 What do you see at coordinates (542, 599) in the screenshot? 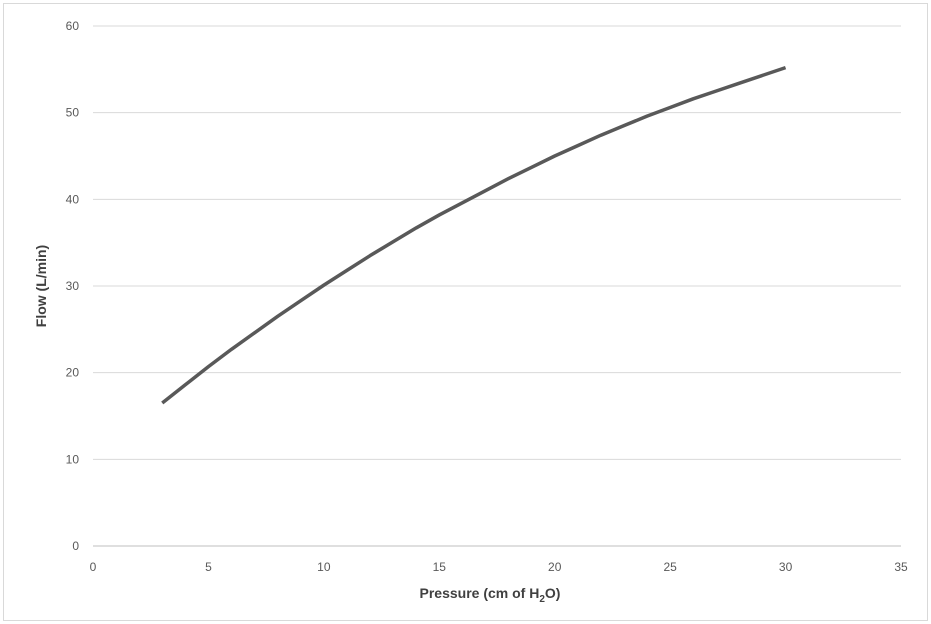
I see `x-axis-title-subscript: 2` at bounding box center [542, 599].